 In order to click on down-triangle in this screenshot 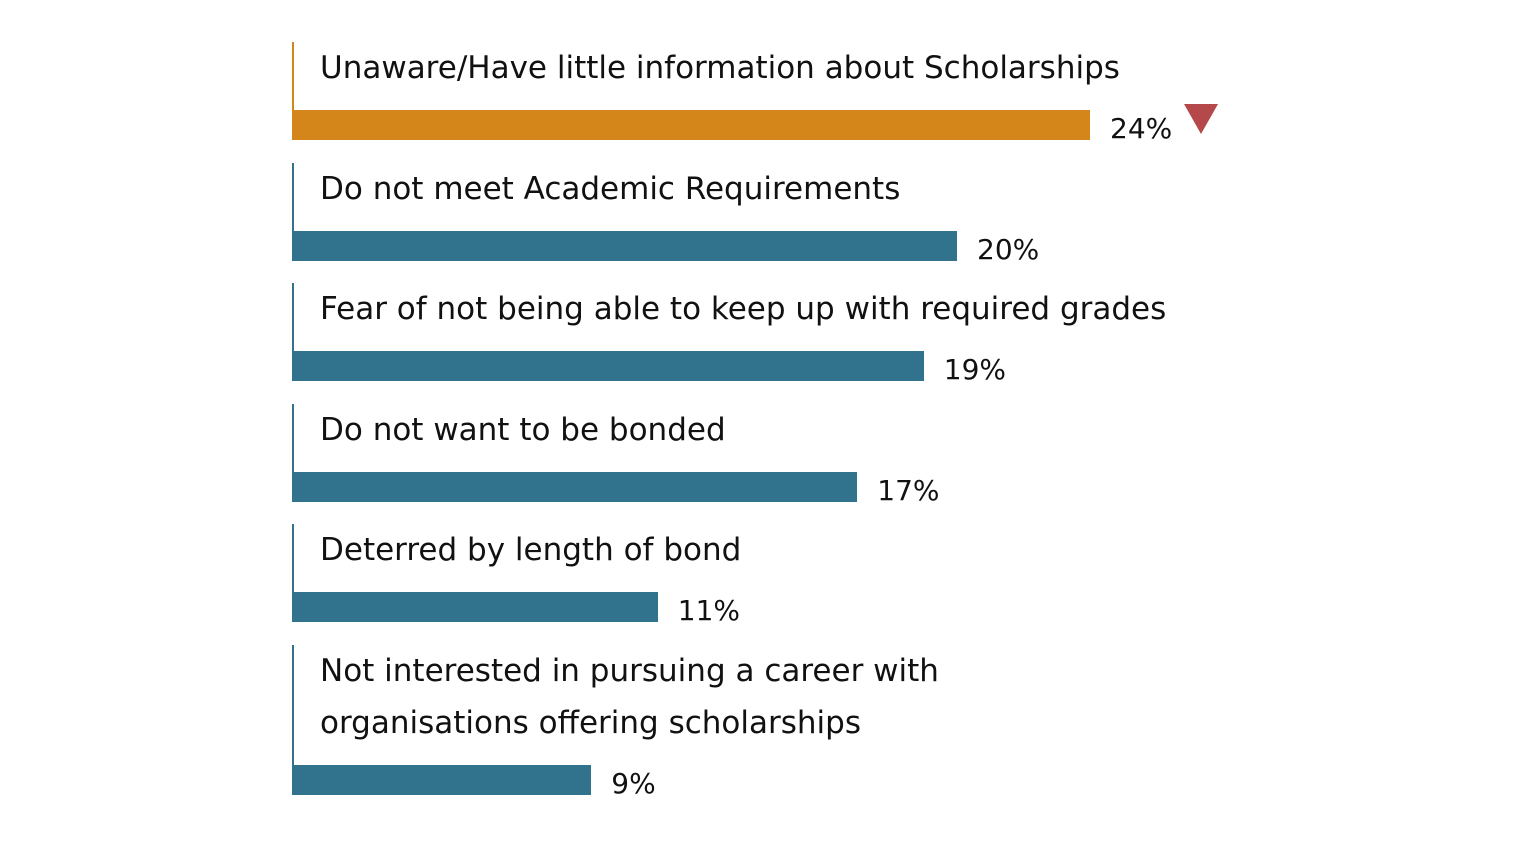, I will do `click(1201, 119)`.